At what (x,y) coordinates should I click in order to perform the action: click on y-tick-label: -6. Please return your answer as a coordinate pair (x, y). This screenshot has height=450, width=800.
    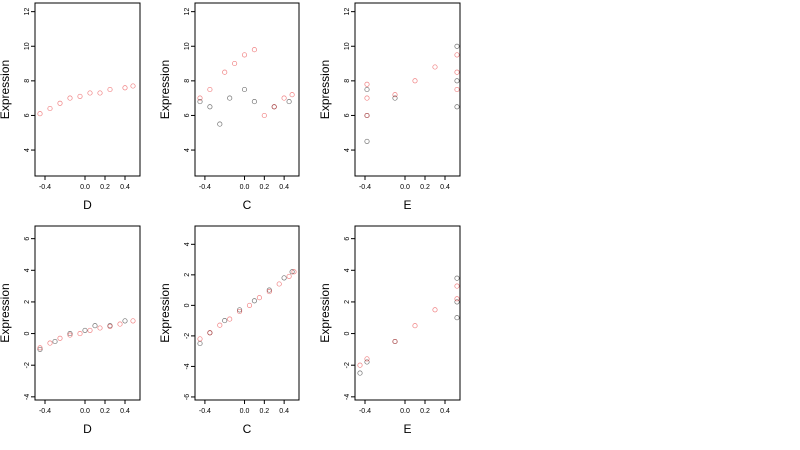
    Looking at the image, I should click on (187, 397).